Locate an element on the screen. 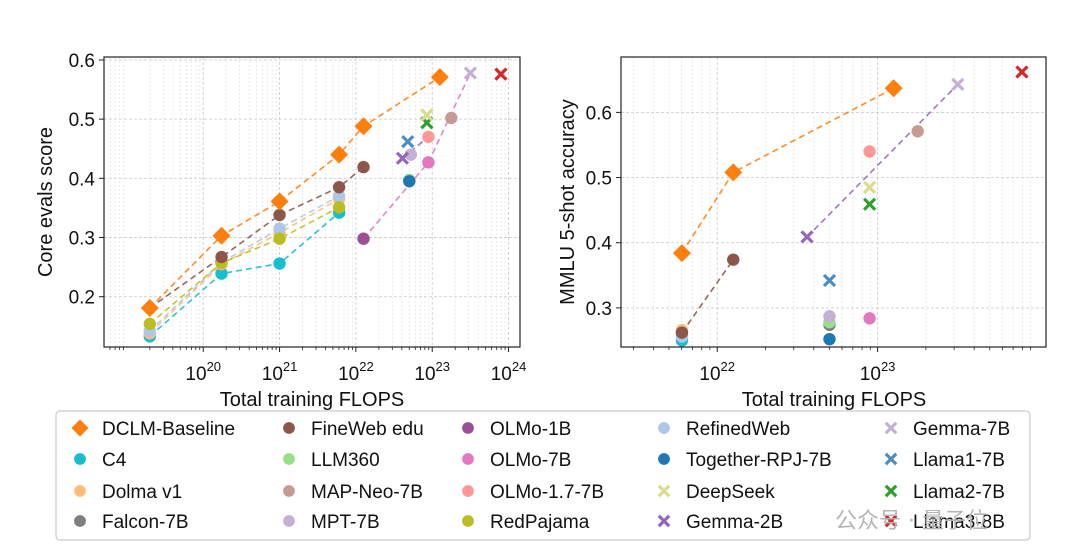 The width and height of the screenshot is (1080, 559). c4-series-line is located at coordinates (244, 274).